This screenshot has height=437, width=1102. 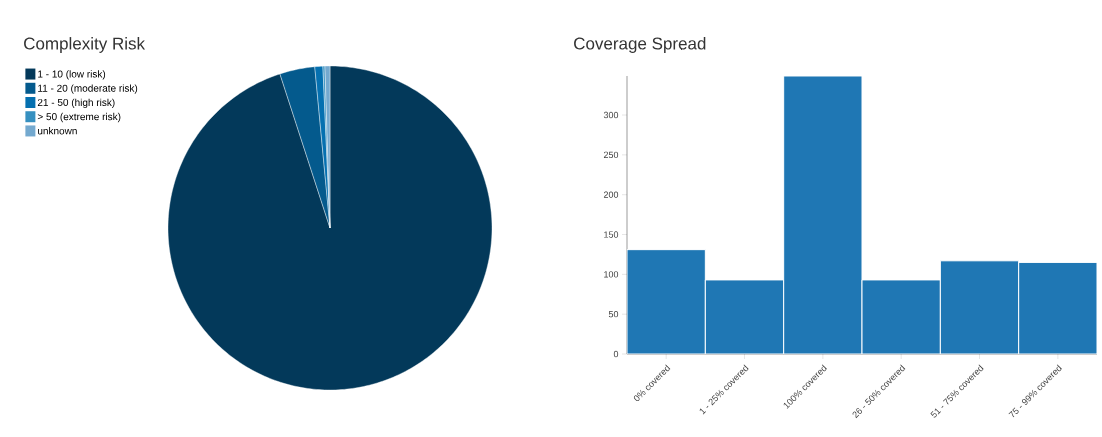 I want to click on legend-label: > 50 (extreme risk), so click(x=79, y=117).